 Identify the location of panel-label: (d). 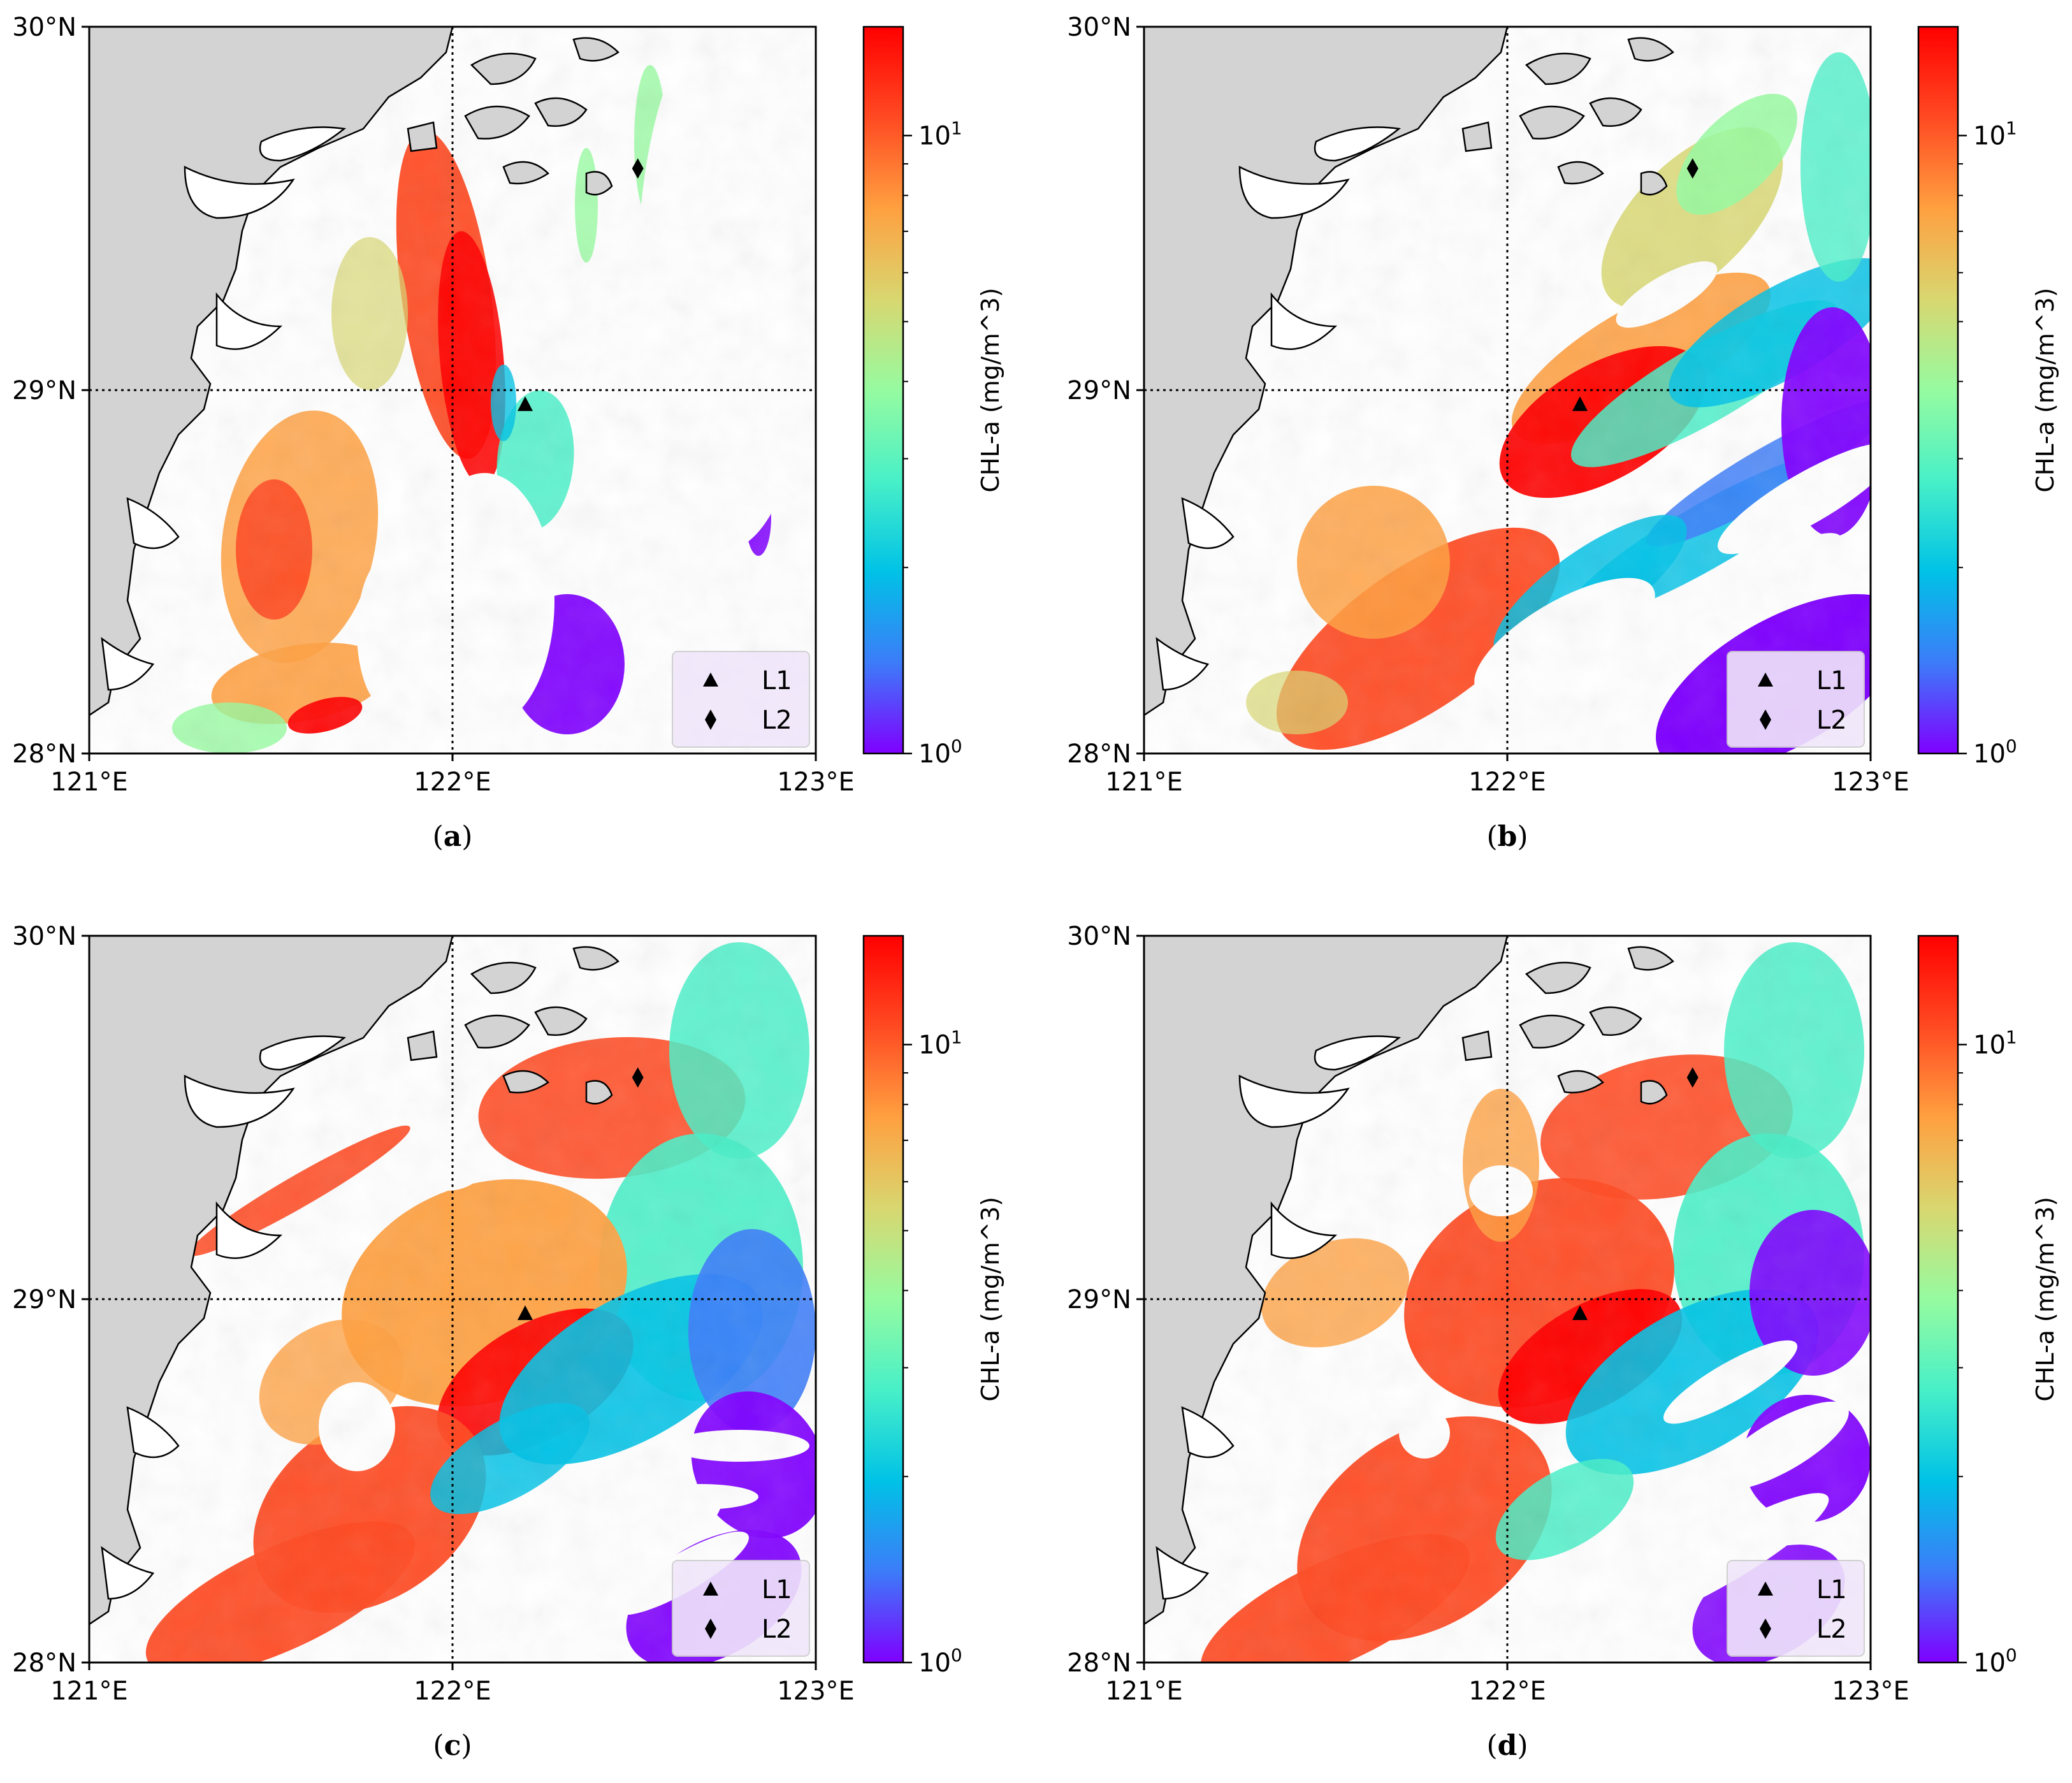
(1507, 1745).